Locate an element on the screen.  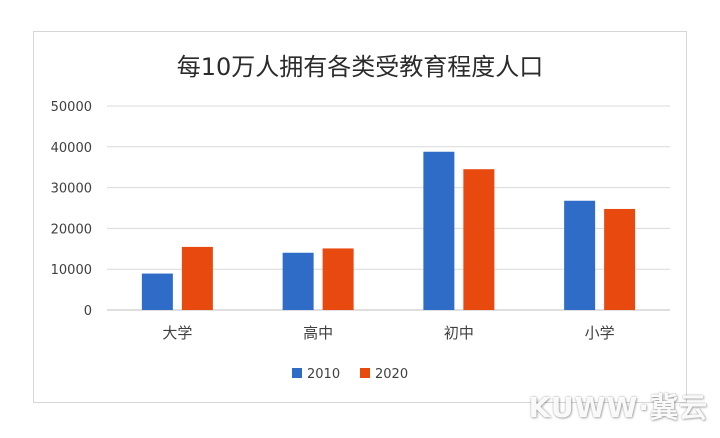
legend-label: 2020 is located at coordinates (391, 374).